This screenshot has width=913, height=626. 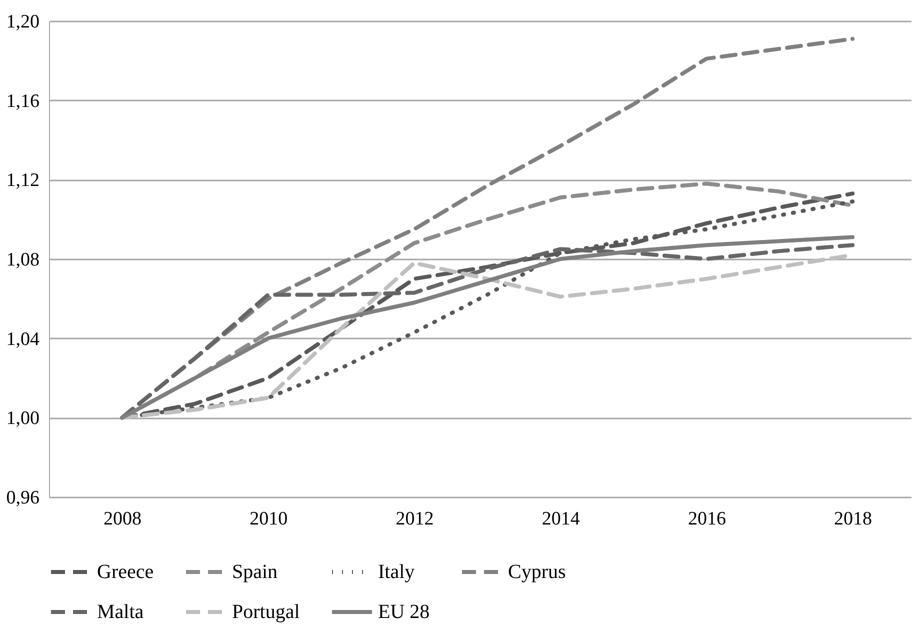 What do you see at coordinates (404, 612) in the screenshot?
I see `legend-label: EU 28` at bounding box center [404, 612].